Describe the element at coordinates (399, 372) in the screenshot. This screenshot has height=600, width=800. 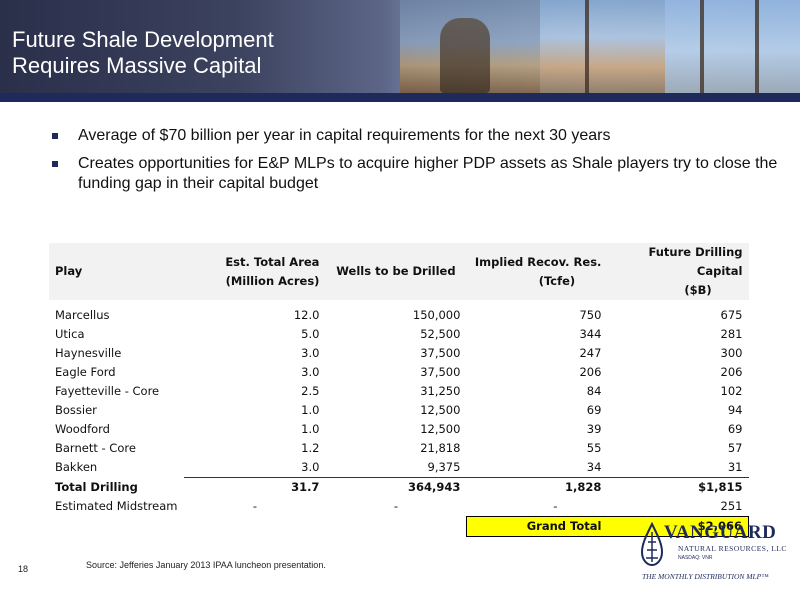
I see `table-row: Eagle Ford 3.0 37,500 206 206` at that location.